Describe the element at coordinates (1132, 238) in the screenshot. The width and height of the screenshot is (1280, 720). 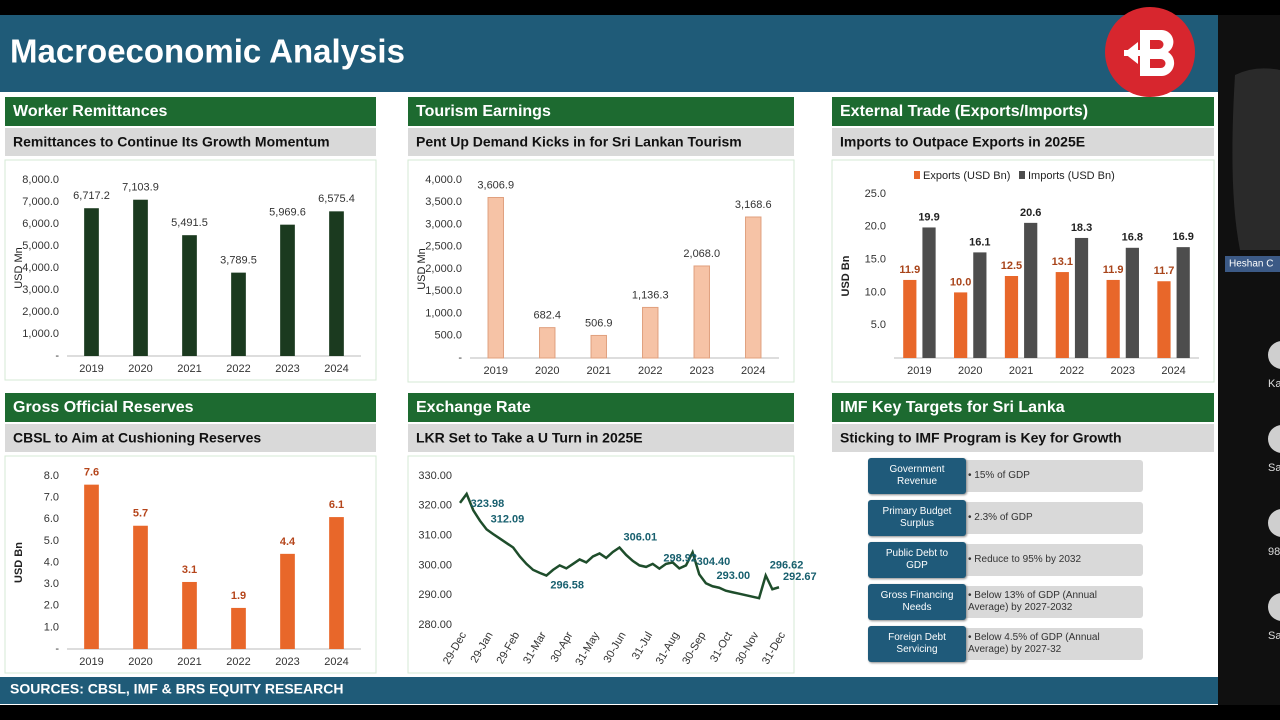
I see `value-label: 16.8` at that location.